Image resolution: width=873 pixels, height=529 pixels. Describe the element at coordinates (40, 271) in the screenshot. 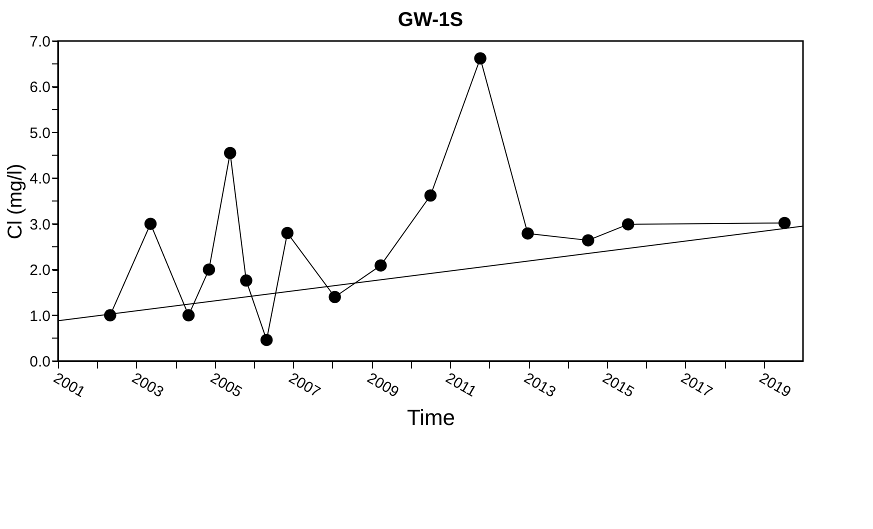

I see `y-tick-label: 2.0` at that location.